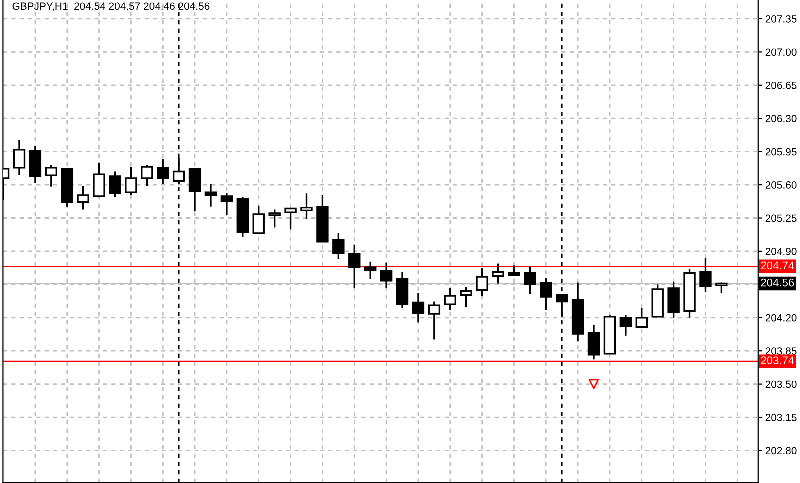  Describe the element at coordinates (781, 384) in the screenshot. I see `y-tick-label: 203.50` at that location.